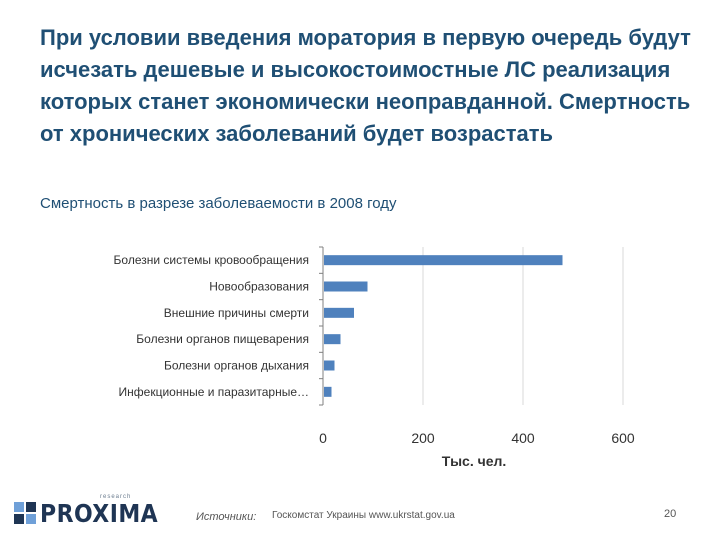 This screenshot has width=720, height=540. What do you see at coordinates (236, 313) in the screenshot?
I see `category-label: Внешние причины смерти` at bounding box center [236, 313].